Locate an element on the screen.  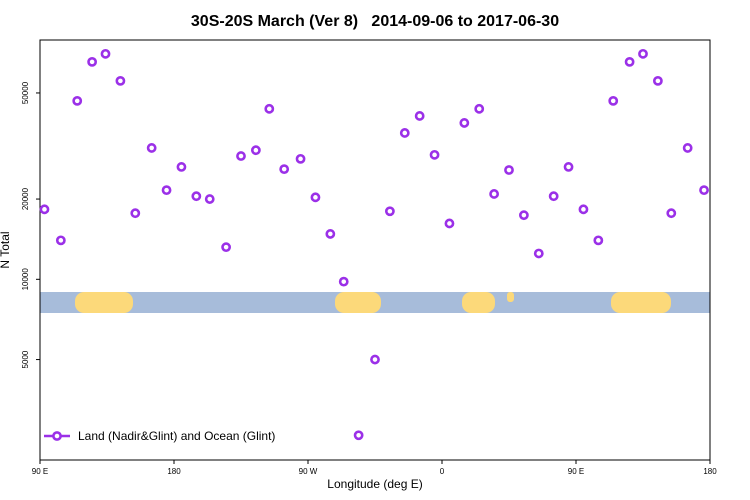
map-strip is located at coordinates (375, 302).